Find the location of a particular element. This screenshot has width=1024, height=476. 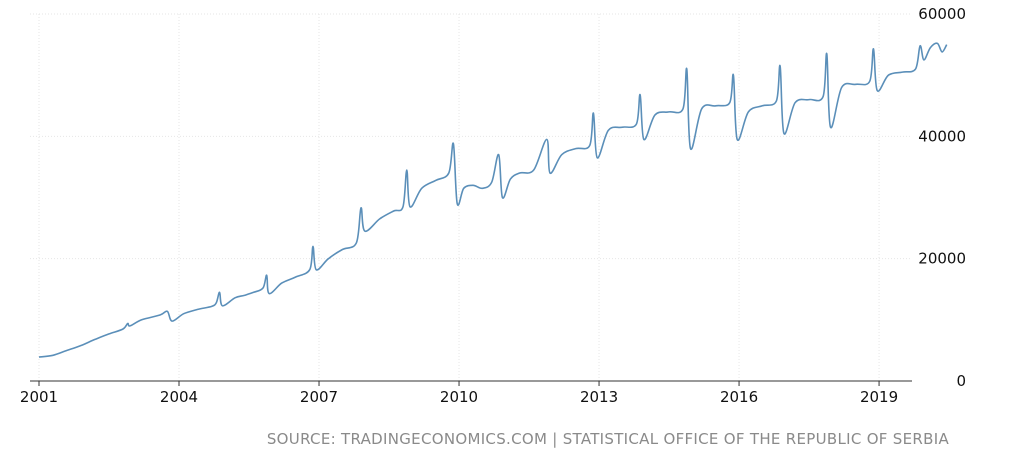

y-tick-label: 40000 is located at coordinates (942, 136).